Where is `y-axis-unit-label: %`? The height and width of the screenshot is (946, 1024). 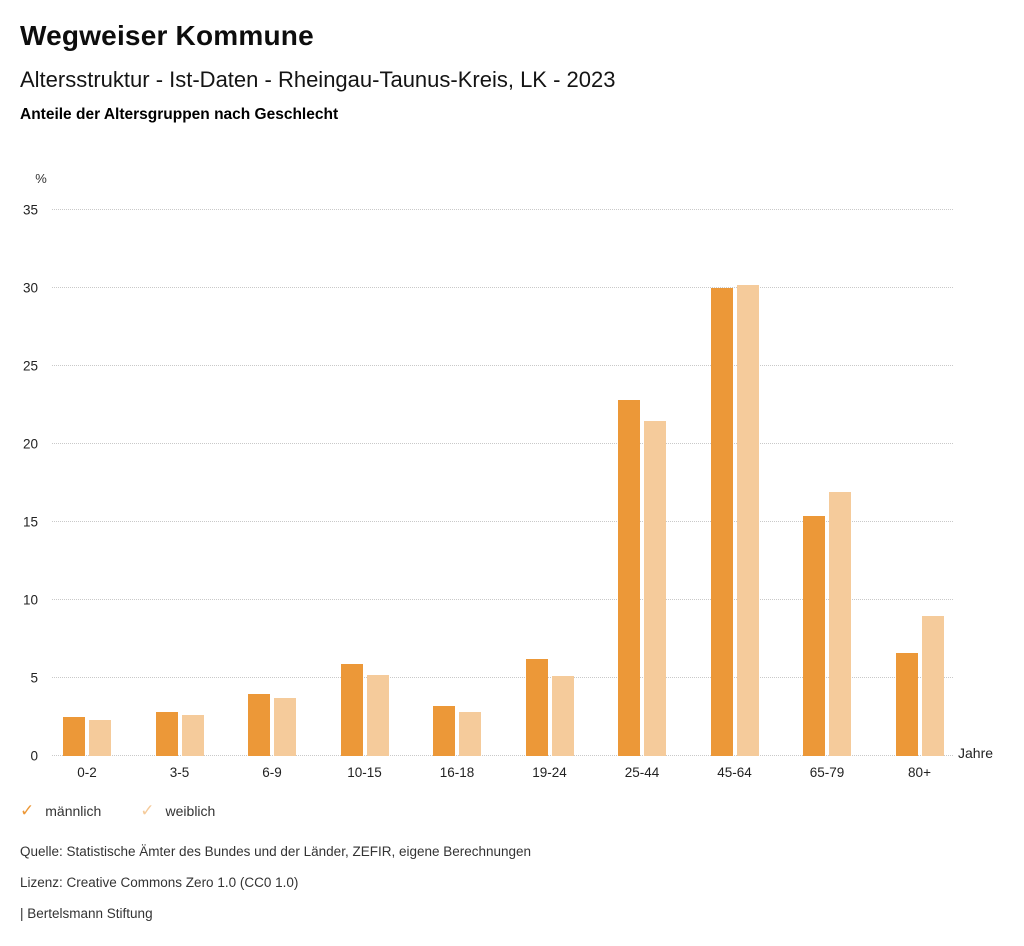
y-axis-unit-label: % is located at coordinates (41, 178).